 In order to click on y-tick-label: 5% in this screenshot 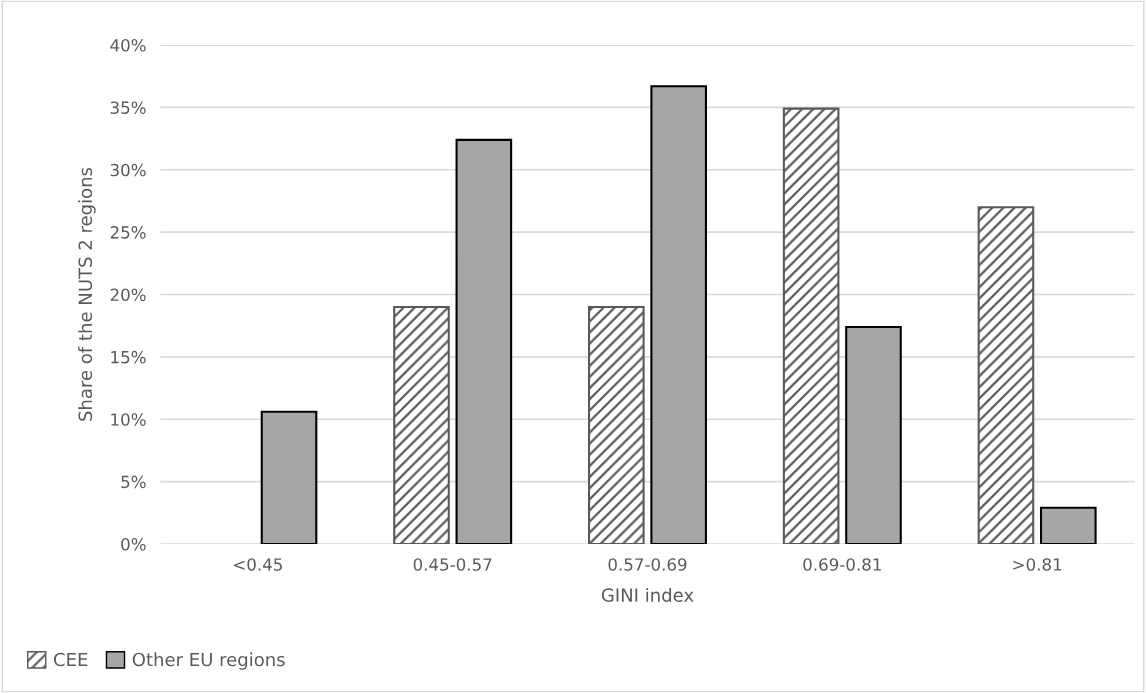, I will do `click(133, 482)`.